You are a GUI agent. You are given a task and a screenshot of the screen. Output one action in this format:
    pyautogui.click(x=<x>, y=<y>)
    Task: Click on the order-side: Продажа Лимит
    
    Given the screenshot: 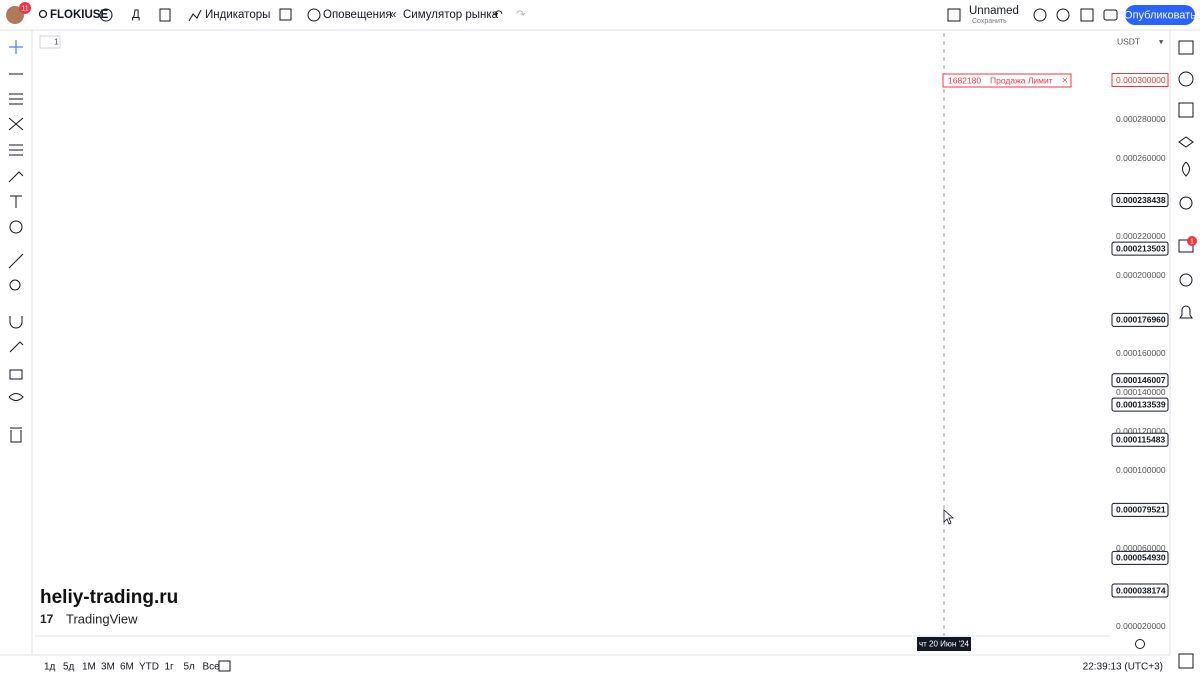 What is the action you would take?
    pyautogui.click(x=1021, y=80)
    